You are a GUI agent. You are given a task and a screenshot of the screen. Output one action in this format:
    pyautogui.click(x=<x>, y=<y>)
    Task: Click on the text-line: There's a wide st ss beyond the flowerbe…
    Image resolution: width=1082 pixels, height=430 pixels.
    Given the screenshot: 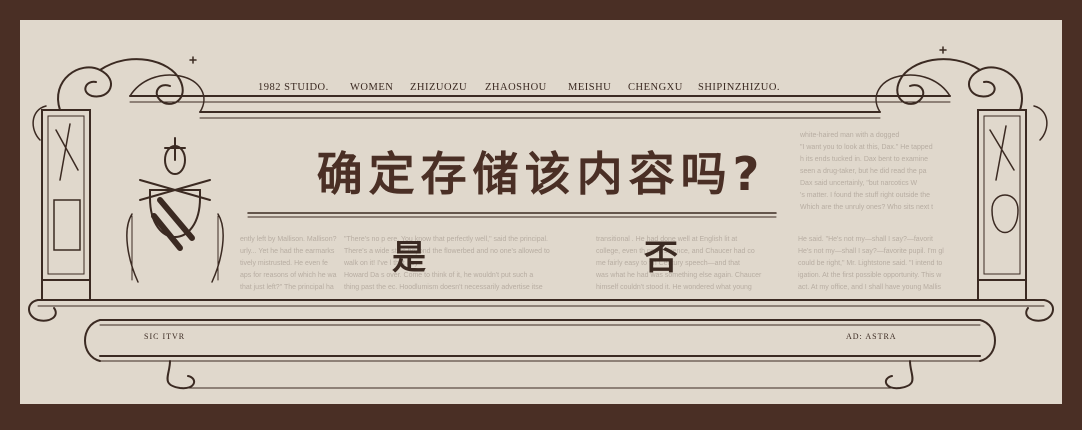 What is the action you would take?
    pyautogui.click(x=447, y=251)
    